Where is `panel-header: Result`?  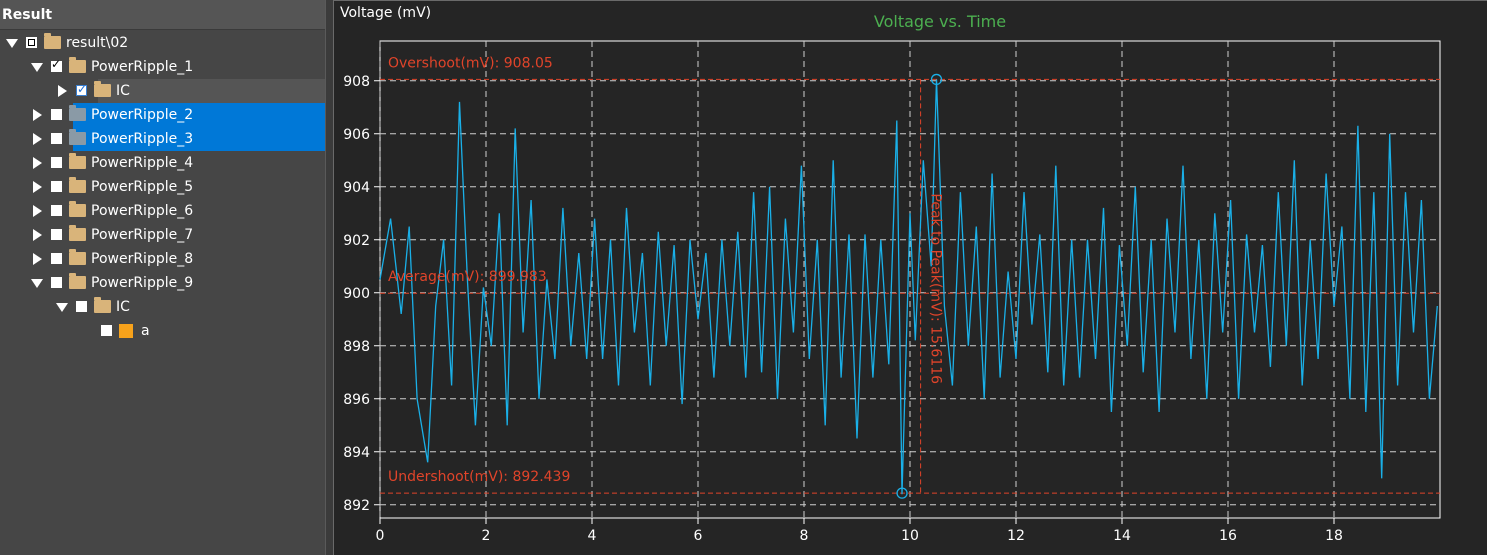
panel-header: Result is located at coordinates (162, 15).